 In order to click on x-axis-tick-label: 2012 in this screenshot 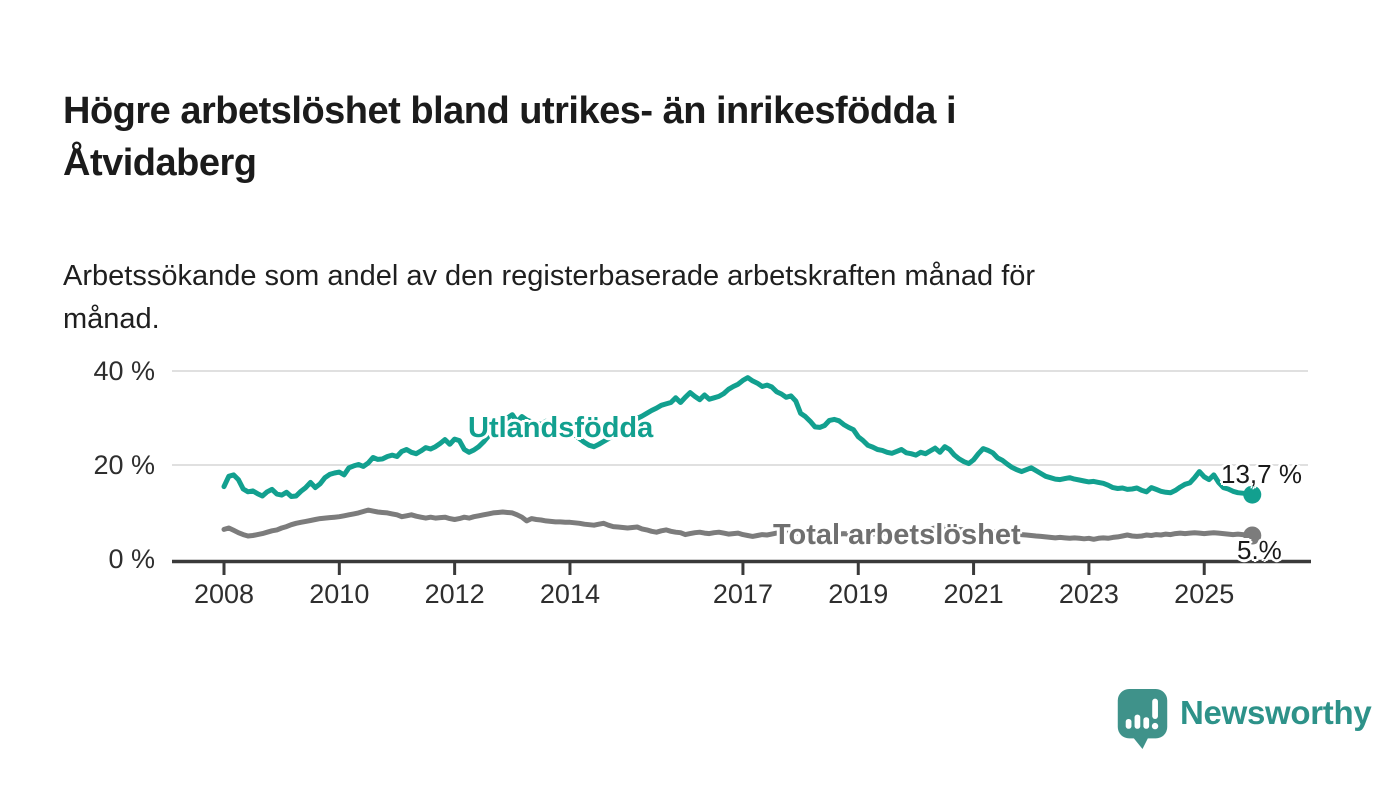, I will do `click(454, 594)`.